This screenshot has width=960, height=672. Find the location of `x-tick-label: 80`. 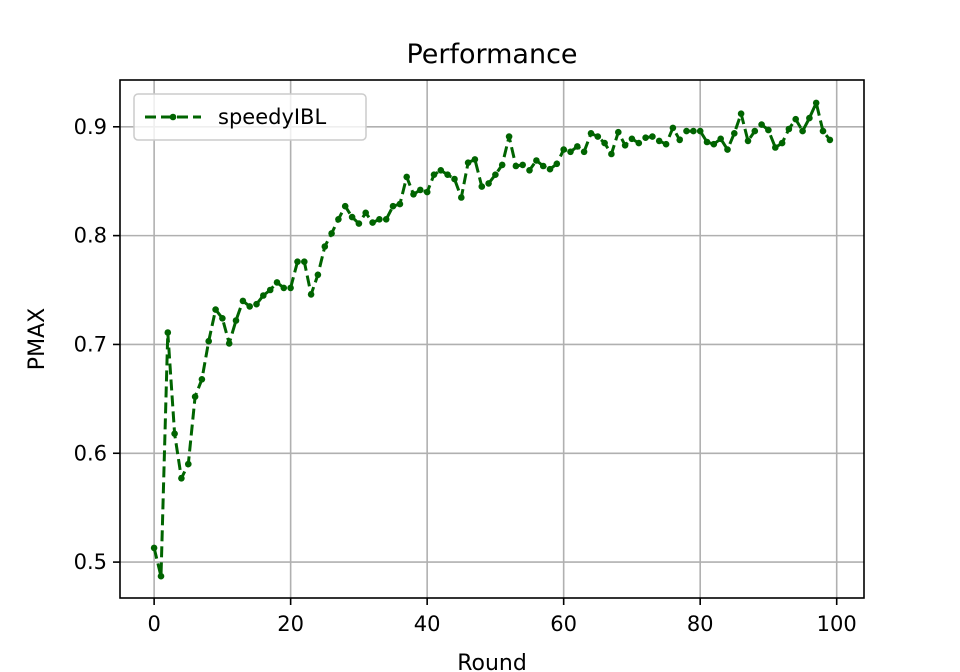

x-tick-label: 80 is located at coordinates (700, 624).